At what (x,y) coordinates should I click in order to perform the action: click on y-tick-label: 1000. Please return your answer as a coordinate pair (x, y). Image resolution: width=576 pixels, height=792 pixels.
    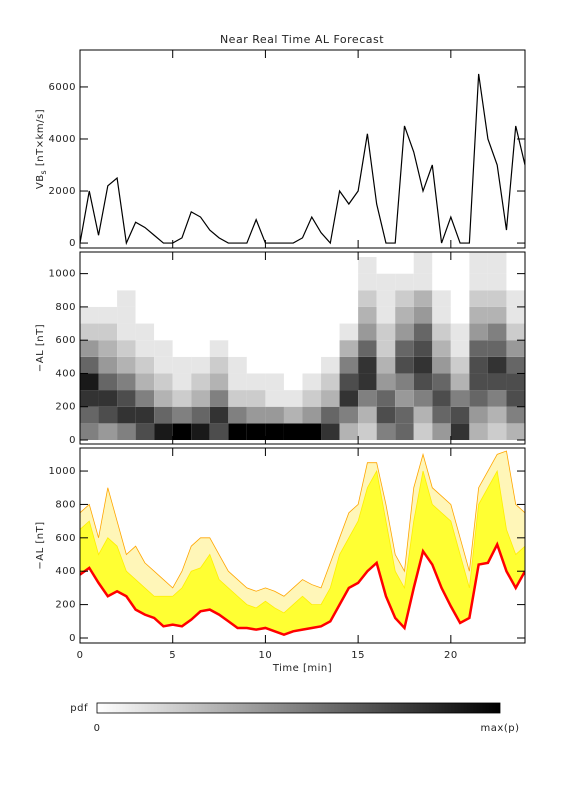
    Looking at the image, I should click on (62, 471).